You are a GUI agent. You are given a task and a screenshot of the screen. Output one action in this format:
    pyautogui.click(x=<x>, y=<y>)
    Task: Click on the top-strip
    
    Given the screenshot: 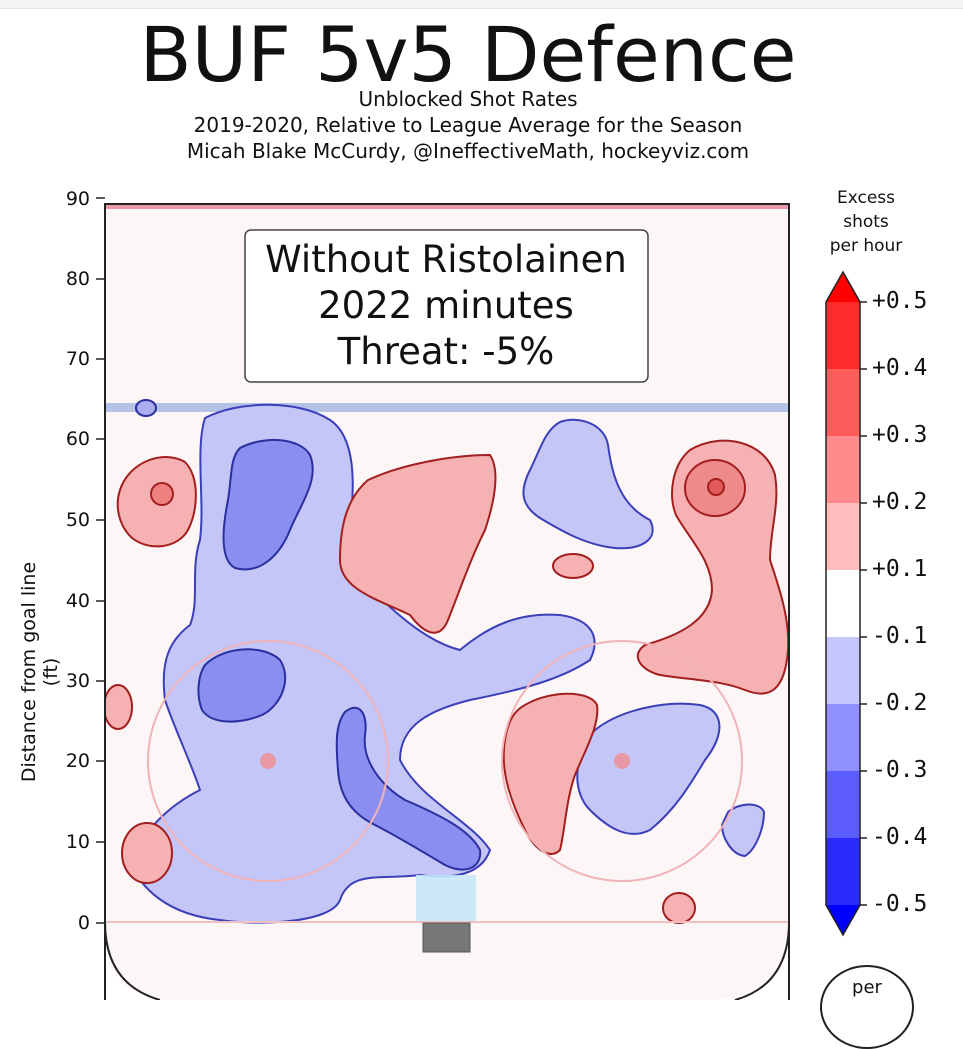 What is the action you would take?
    pyautogui.click(x=481, y=4)
    